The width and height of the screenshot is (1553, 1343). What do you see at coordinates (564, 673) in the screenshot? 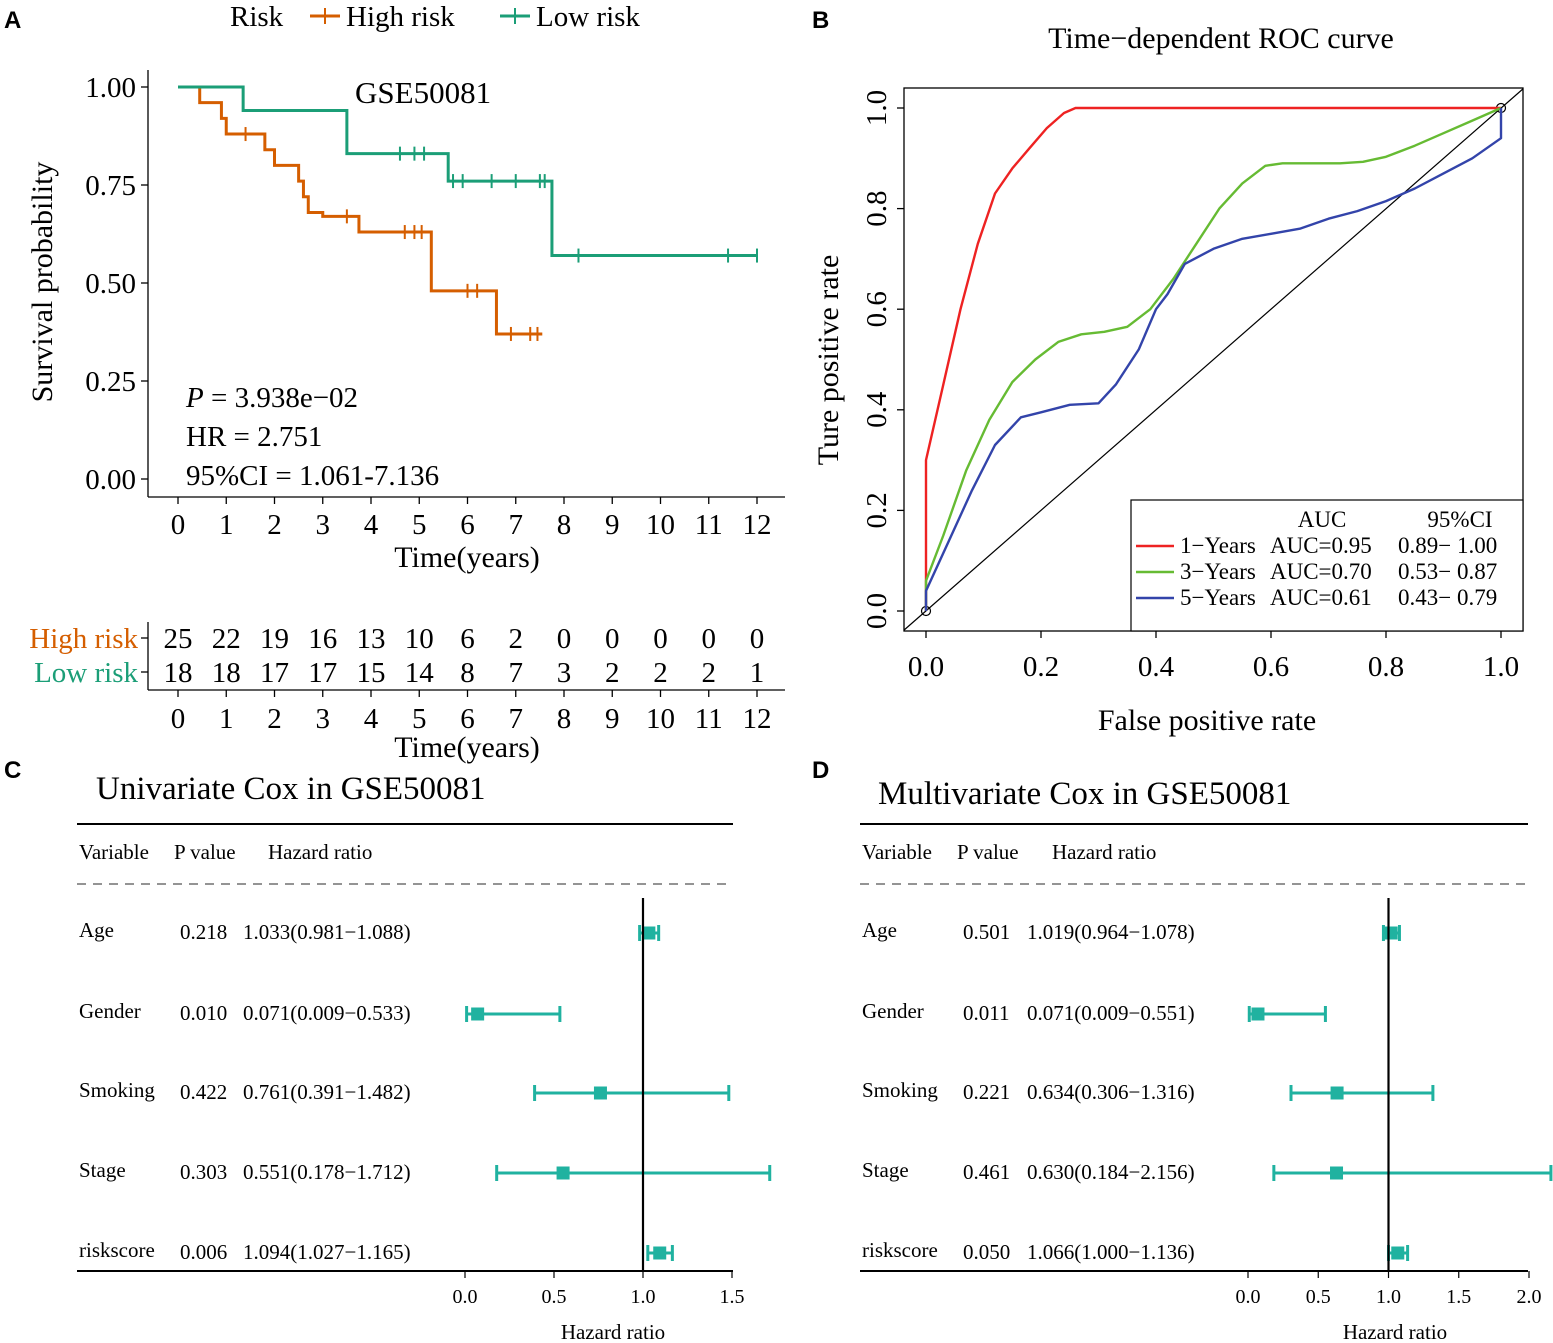
I see `risk-table-count: 3` at bounding box center [564, 673].